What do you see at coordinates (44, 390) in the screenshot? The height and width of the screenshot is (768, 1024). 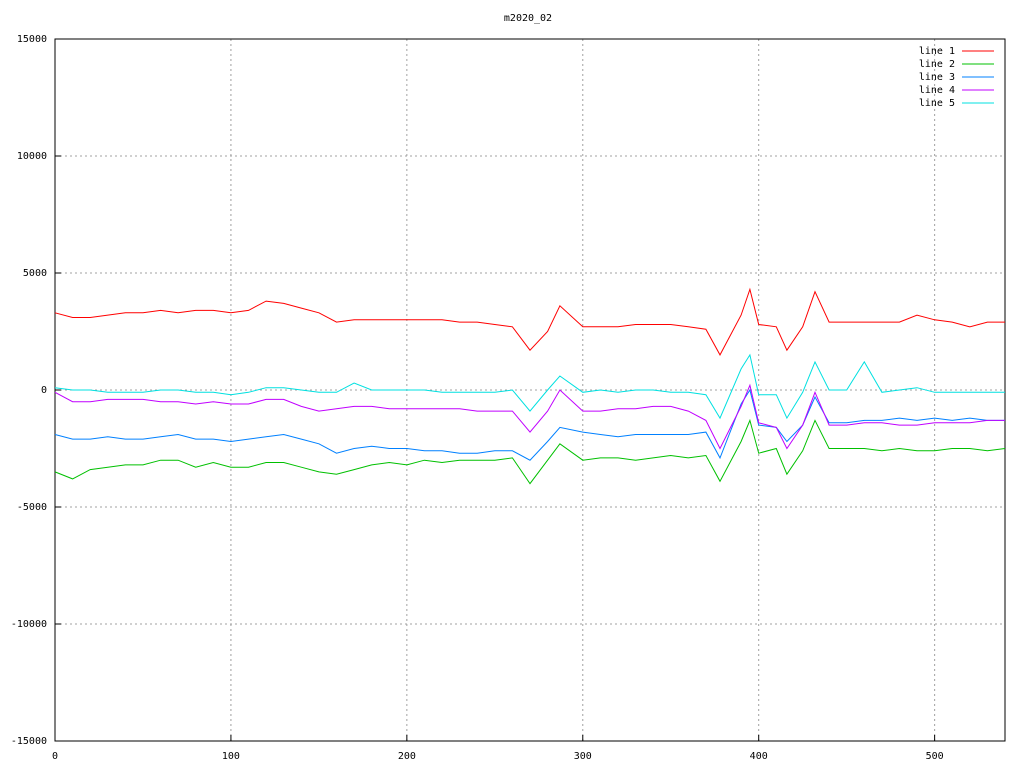 I see `y-tick-label: 0` at bounding box center [44, 390].